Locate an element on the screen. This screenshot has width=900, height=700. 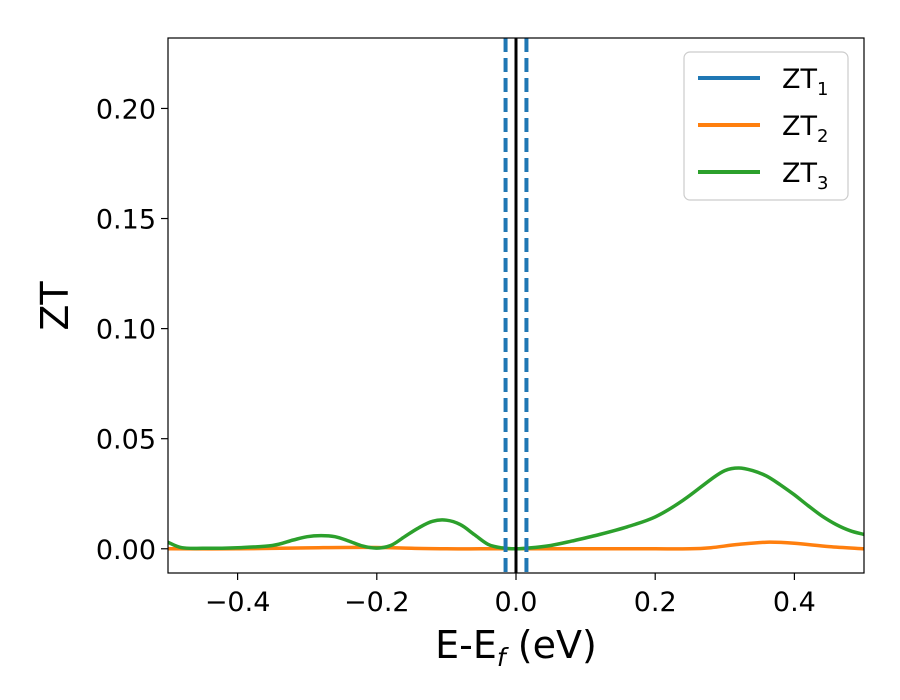
x-tick-label: 0.0 is located at coordinates (516, 602).